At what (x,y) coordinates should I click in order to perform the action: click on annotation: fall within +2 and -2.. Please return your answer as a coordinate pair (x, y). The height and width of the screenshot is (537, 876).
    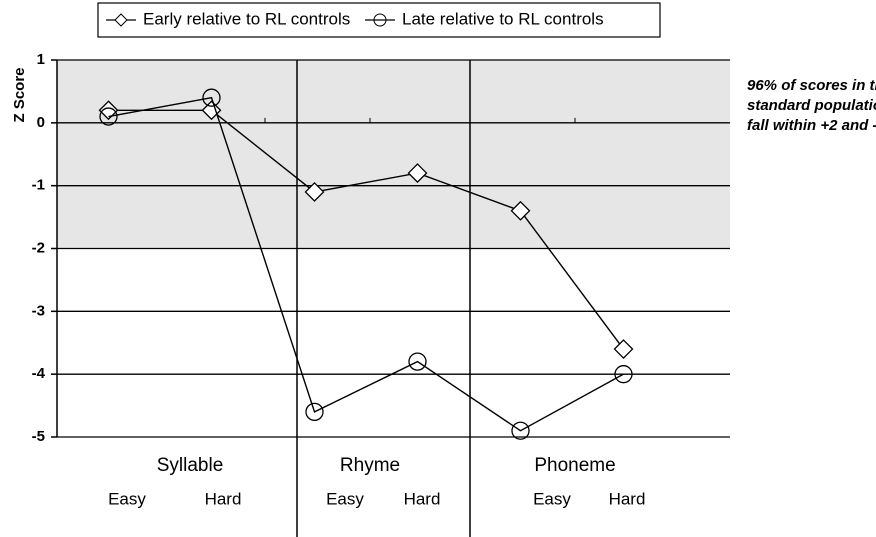
    Looking at the image, I should click on (811, 125).